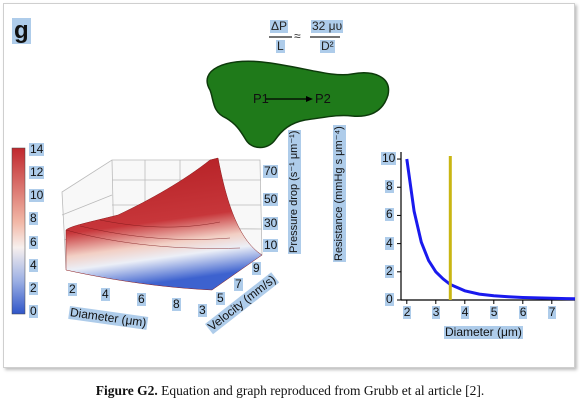  I want to click on panel-letter: g, so click(21, 30).